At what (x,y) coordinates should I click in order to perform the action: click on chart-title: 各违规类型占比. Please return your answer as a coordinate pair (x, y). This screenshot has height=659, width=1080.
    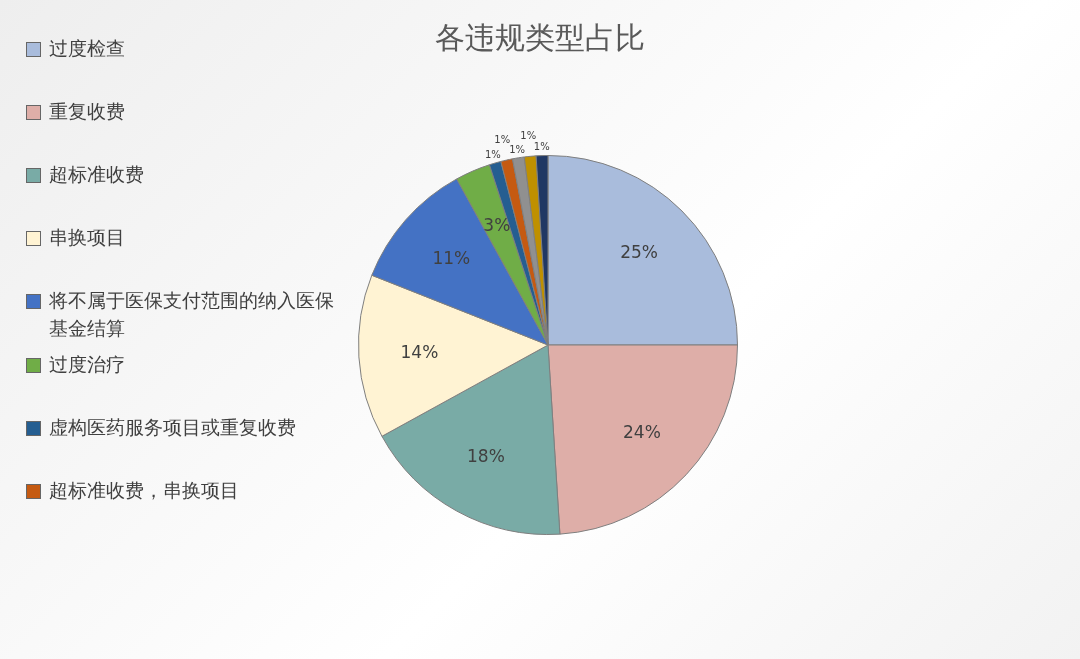
    Looking at the image, I should click on (540, 38).